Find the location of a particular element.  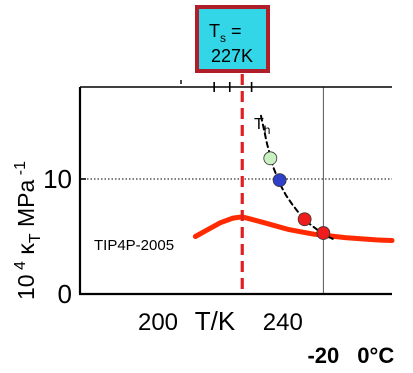

ts-callout: Ts =227K is located at coordinates (232, 39).